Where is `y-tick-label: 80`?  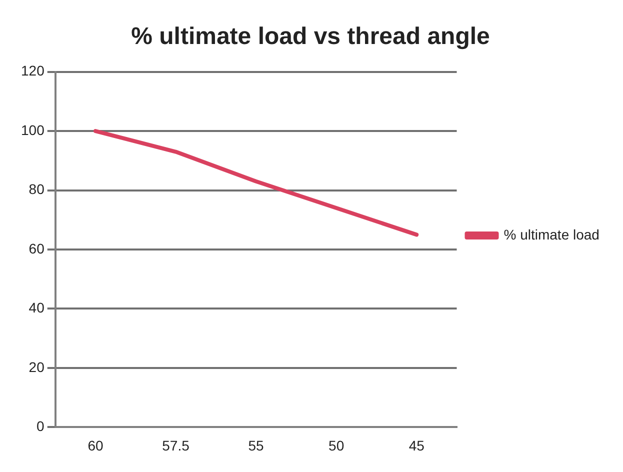 y-tick-label: 80 is located at coordinates (36, 189).